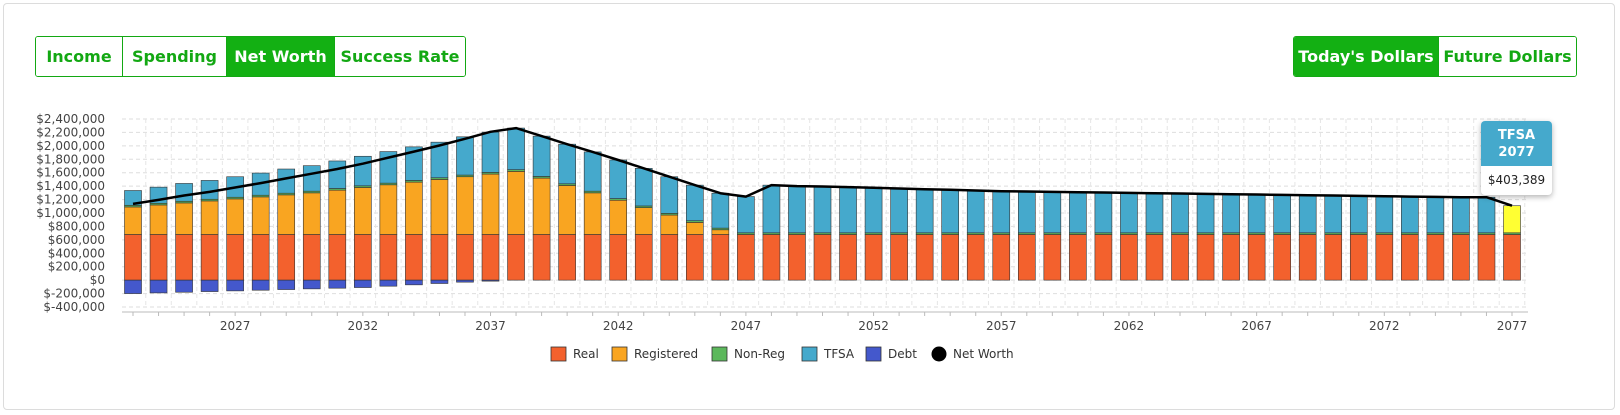  What do you see at coordinates (74, 307) in the screenshot?
I see `y-tick-label: $-400,000` at bounding box center [74, 307].